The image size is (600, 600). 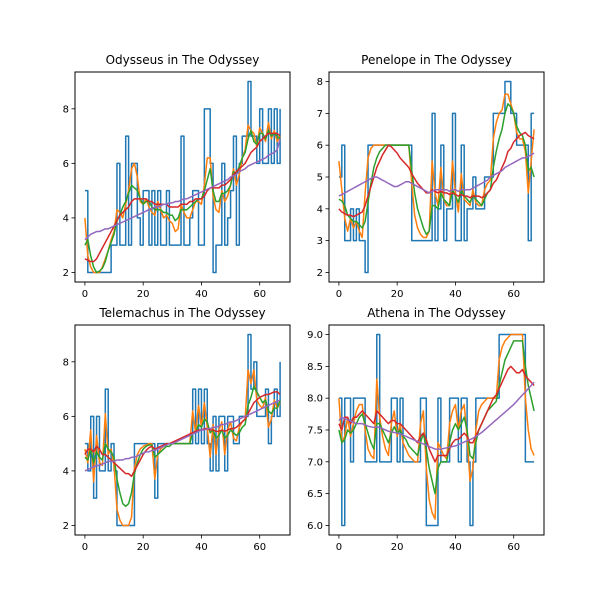 What do you see at coordinates (315, 335) in the screenshot?
I see `y-tick-label: 9.0` at bounding box center [315, 335].